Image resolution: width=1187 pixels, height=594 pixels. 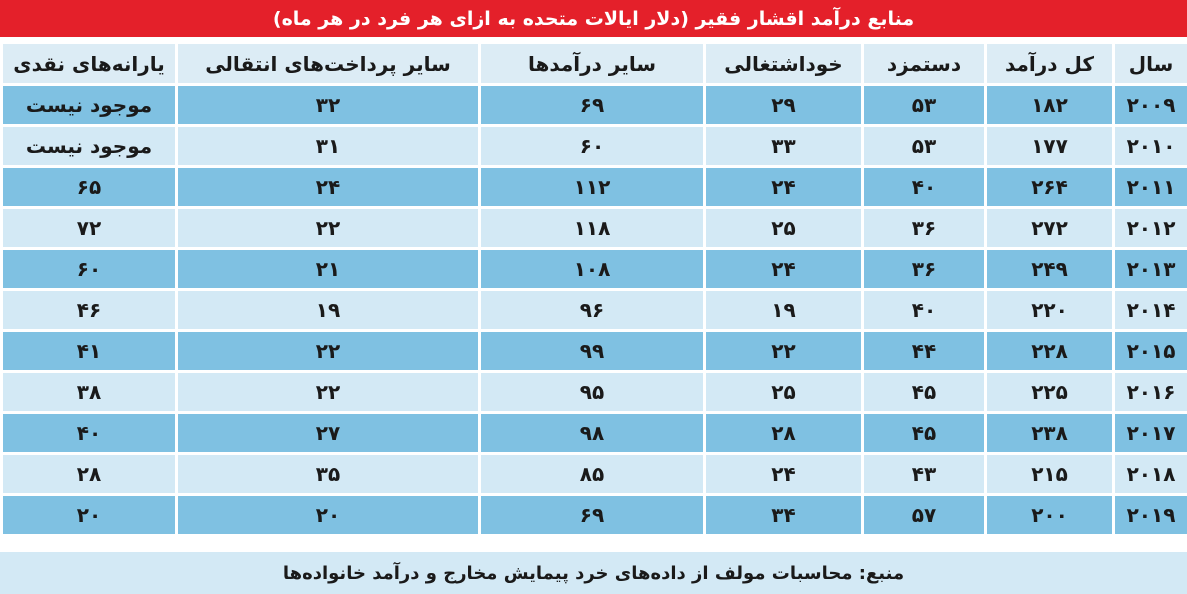 What do you see at coordinates (783, 63) in the screenshot?
I see `column-header: خوداشتغالی` at bounding box center [783, 63].